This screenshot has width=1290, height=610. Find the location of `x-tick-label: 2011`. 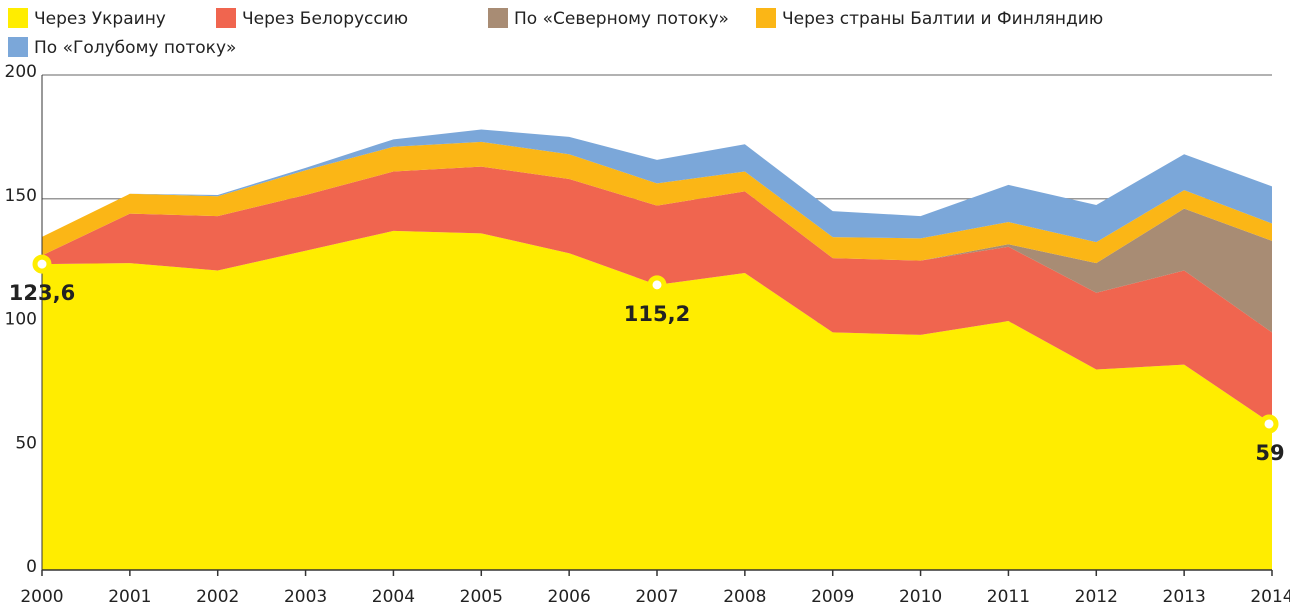

x-tick-label: 2011 is located at coordinates (1008, 597).